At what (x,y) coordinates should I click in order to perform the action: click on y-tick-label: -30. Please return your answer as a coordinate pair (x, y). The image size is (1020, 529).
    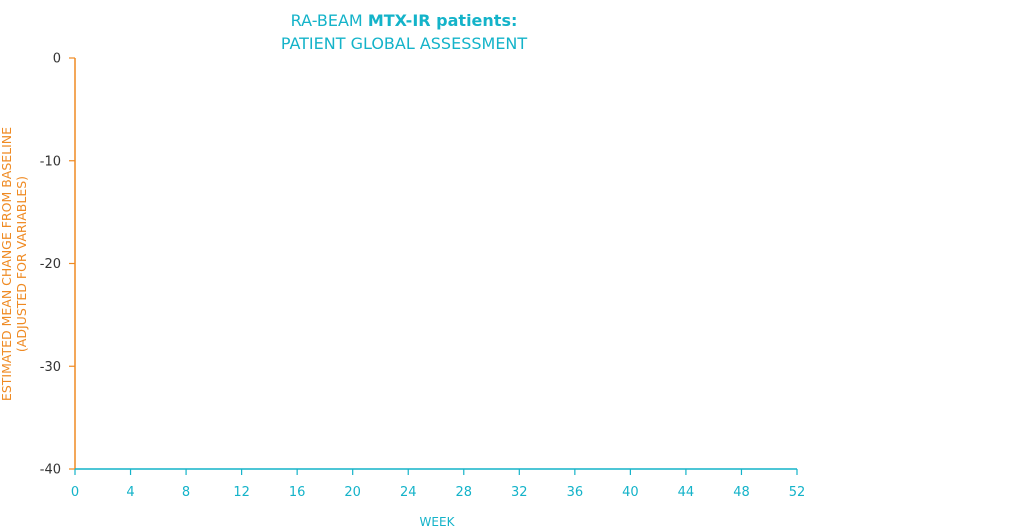
    Looking at the image, I should click on (50, 367).